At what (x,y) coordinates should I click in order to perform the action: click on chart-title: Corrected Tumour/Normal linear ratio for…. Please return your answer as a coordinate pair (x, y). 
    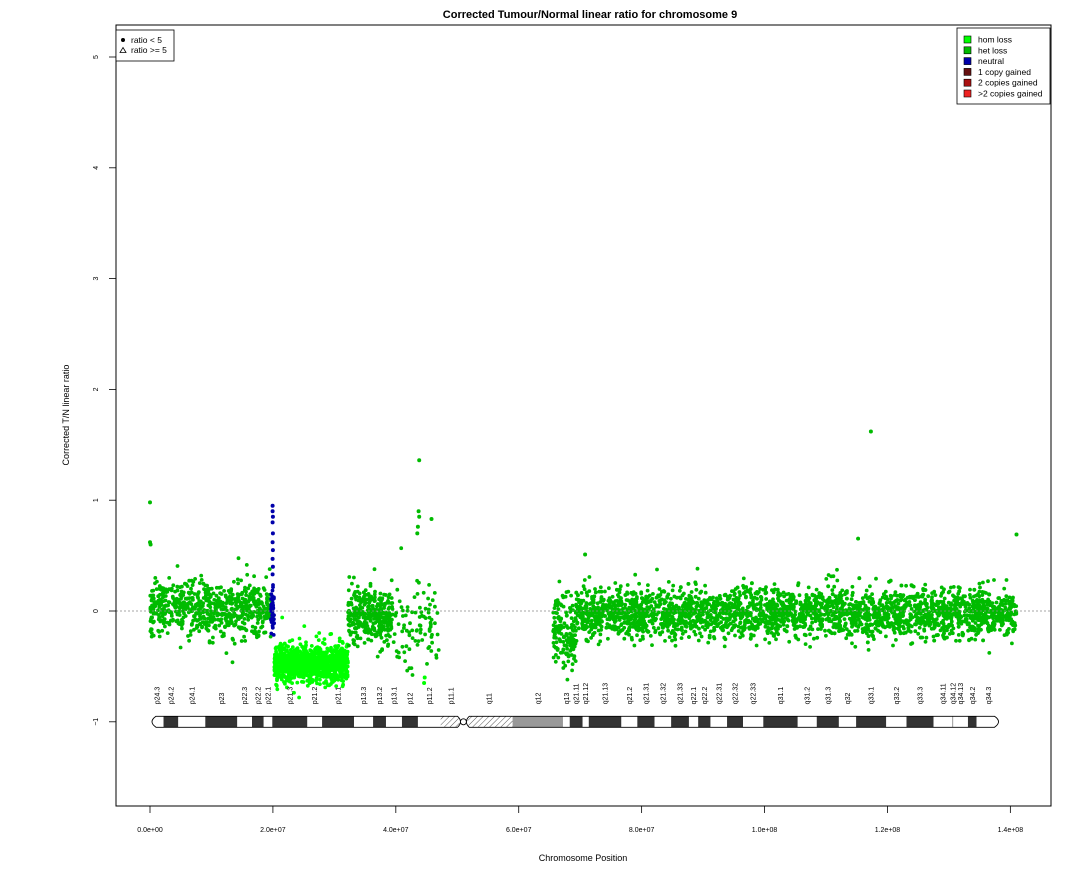
    Looking at the image, I should click on (590, 15).